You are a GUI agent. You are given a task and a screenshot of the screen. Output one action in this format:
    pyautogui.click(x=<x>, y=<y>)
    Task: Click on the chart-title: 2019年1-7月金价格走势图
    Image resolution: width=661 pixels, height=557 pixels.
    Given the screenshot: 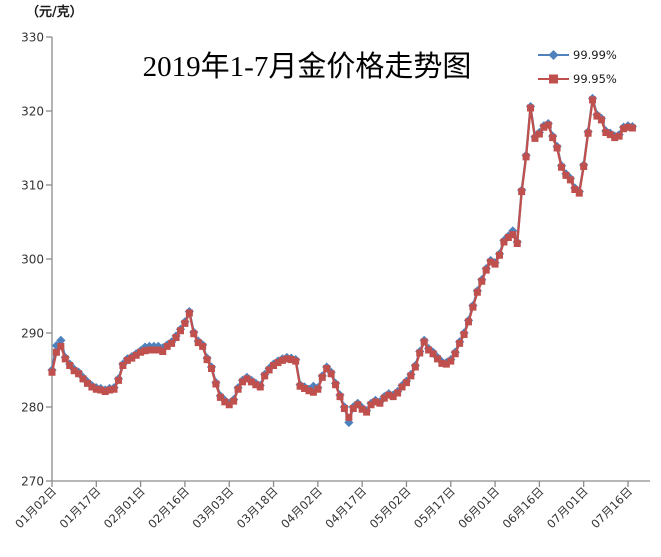 What is the action you would take?
    pyautogui.click(x=307, y=66)
    